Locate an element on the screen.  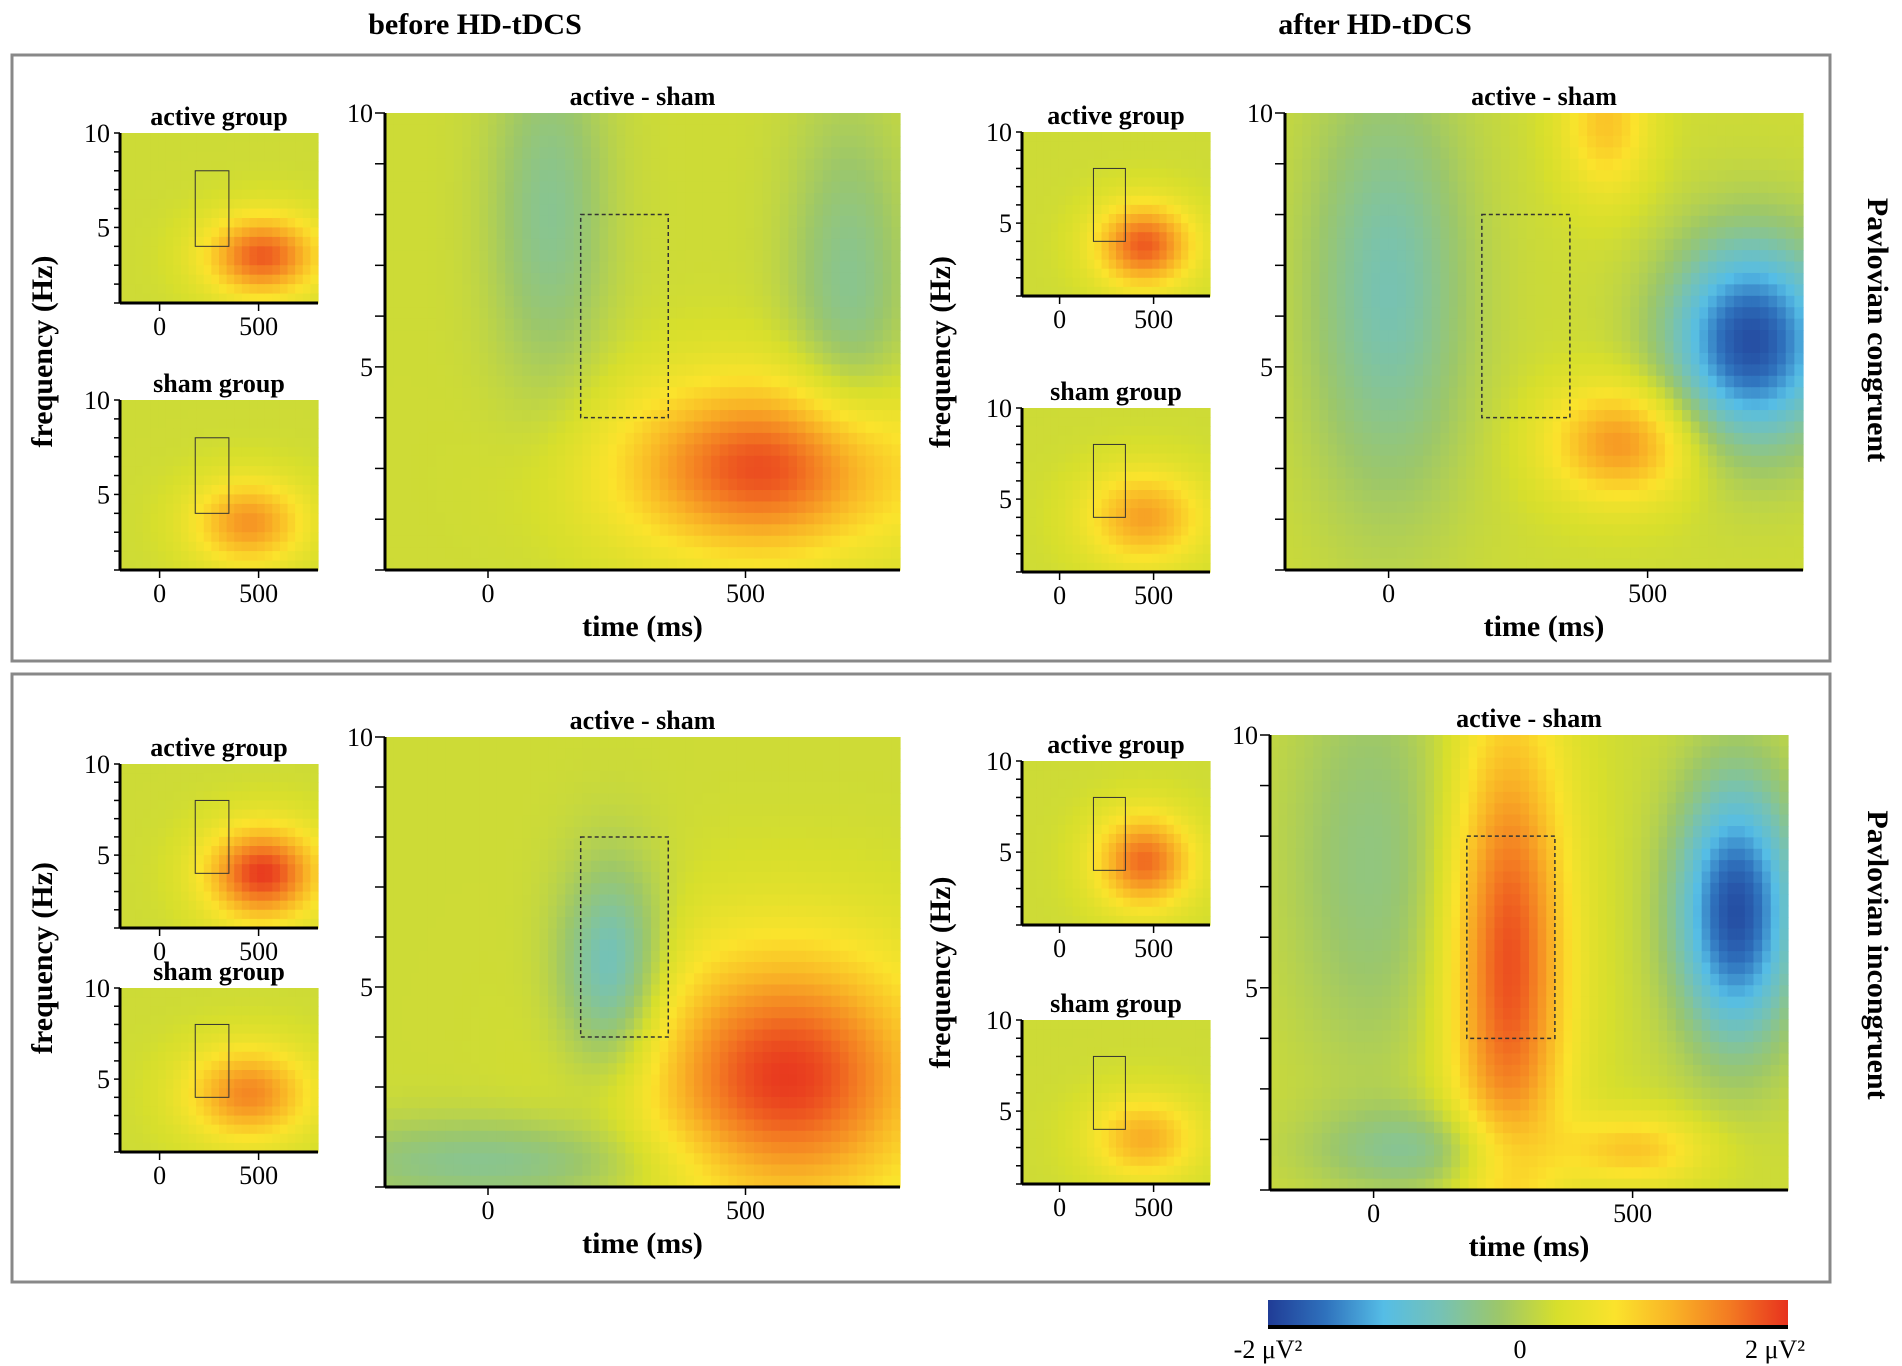
panel-title: active group is located at coordinates (218, 116).